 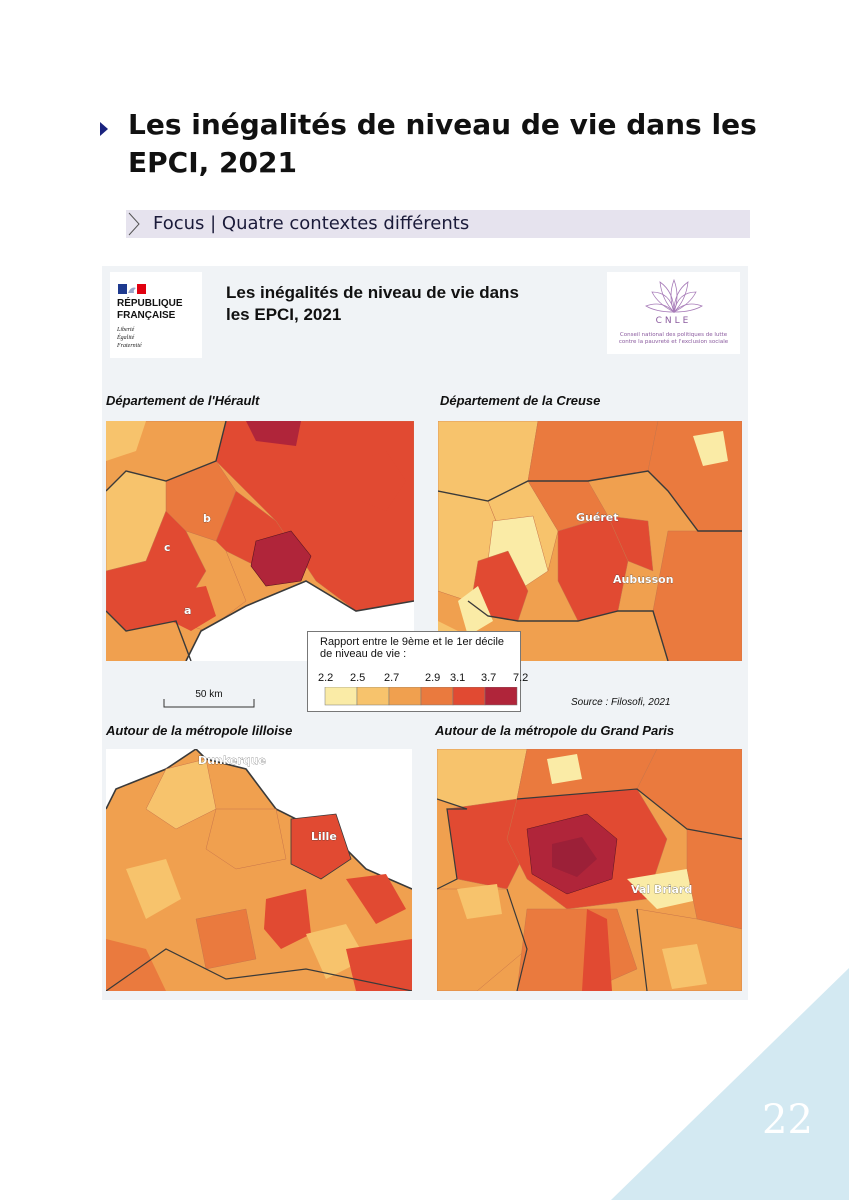 What do you see at coordinates (183, 400) in the screenshot?
I see `map-title-herault: Département de l'Hérault` at bounding box center [183, 400].